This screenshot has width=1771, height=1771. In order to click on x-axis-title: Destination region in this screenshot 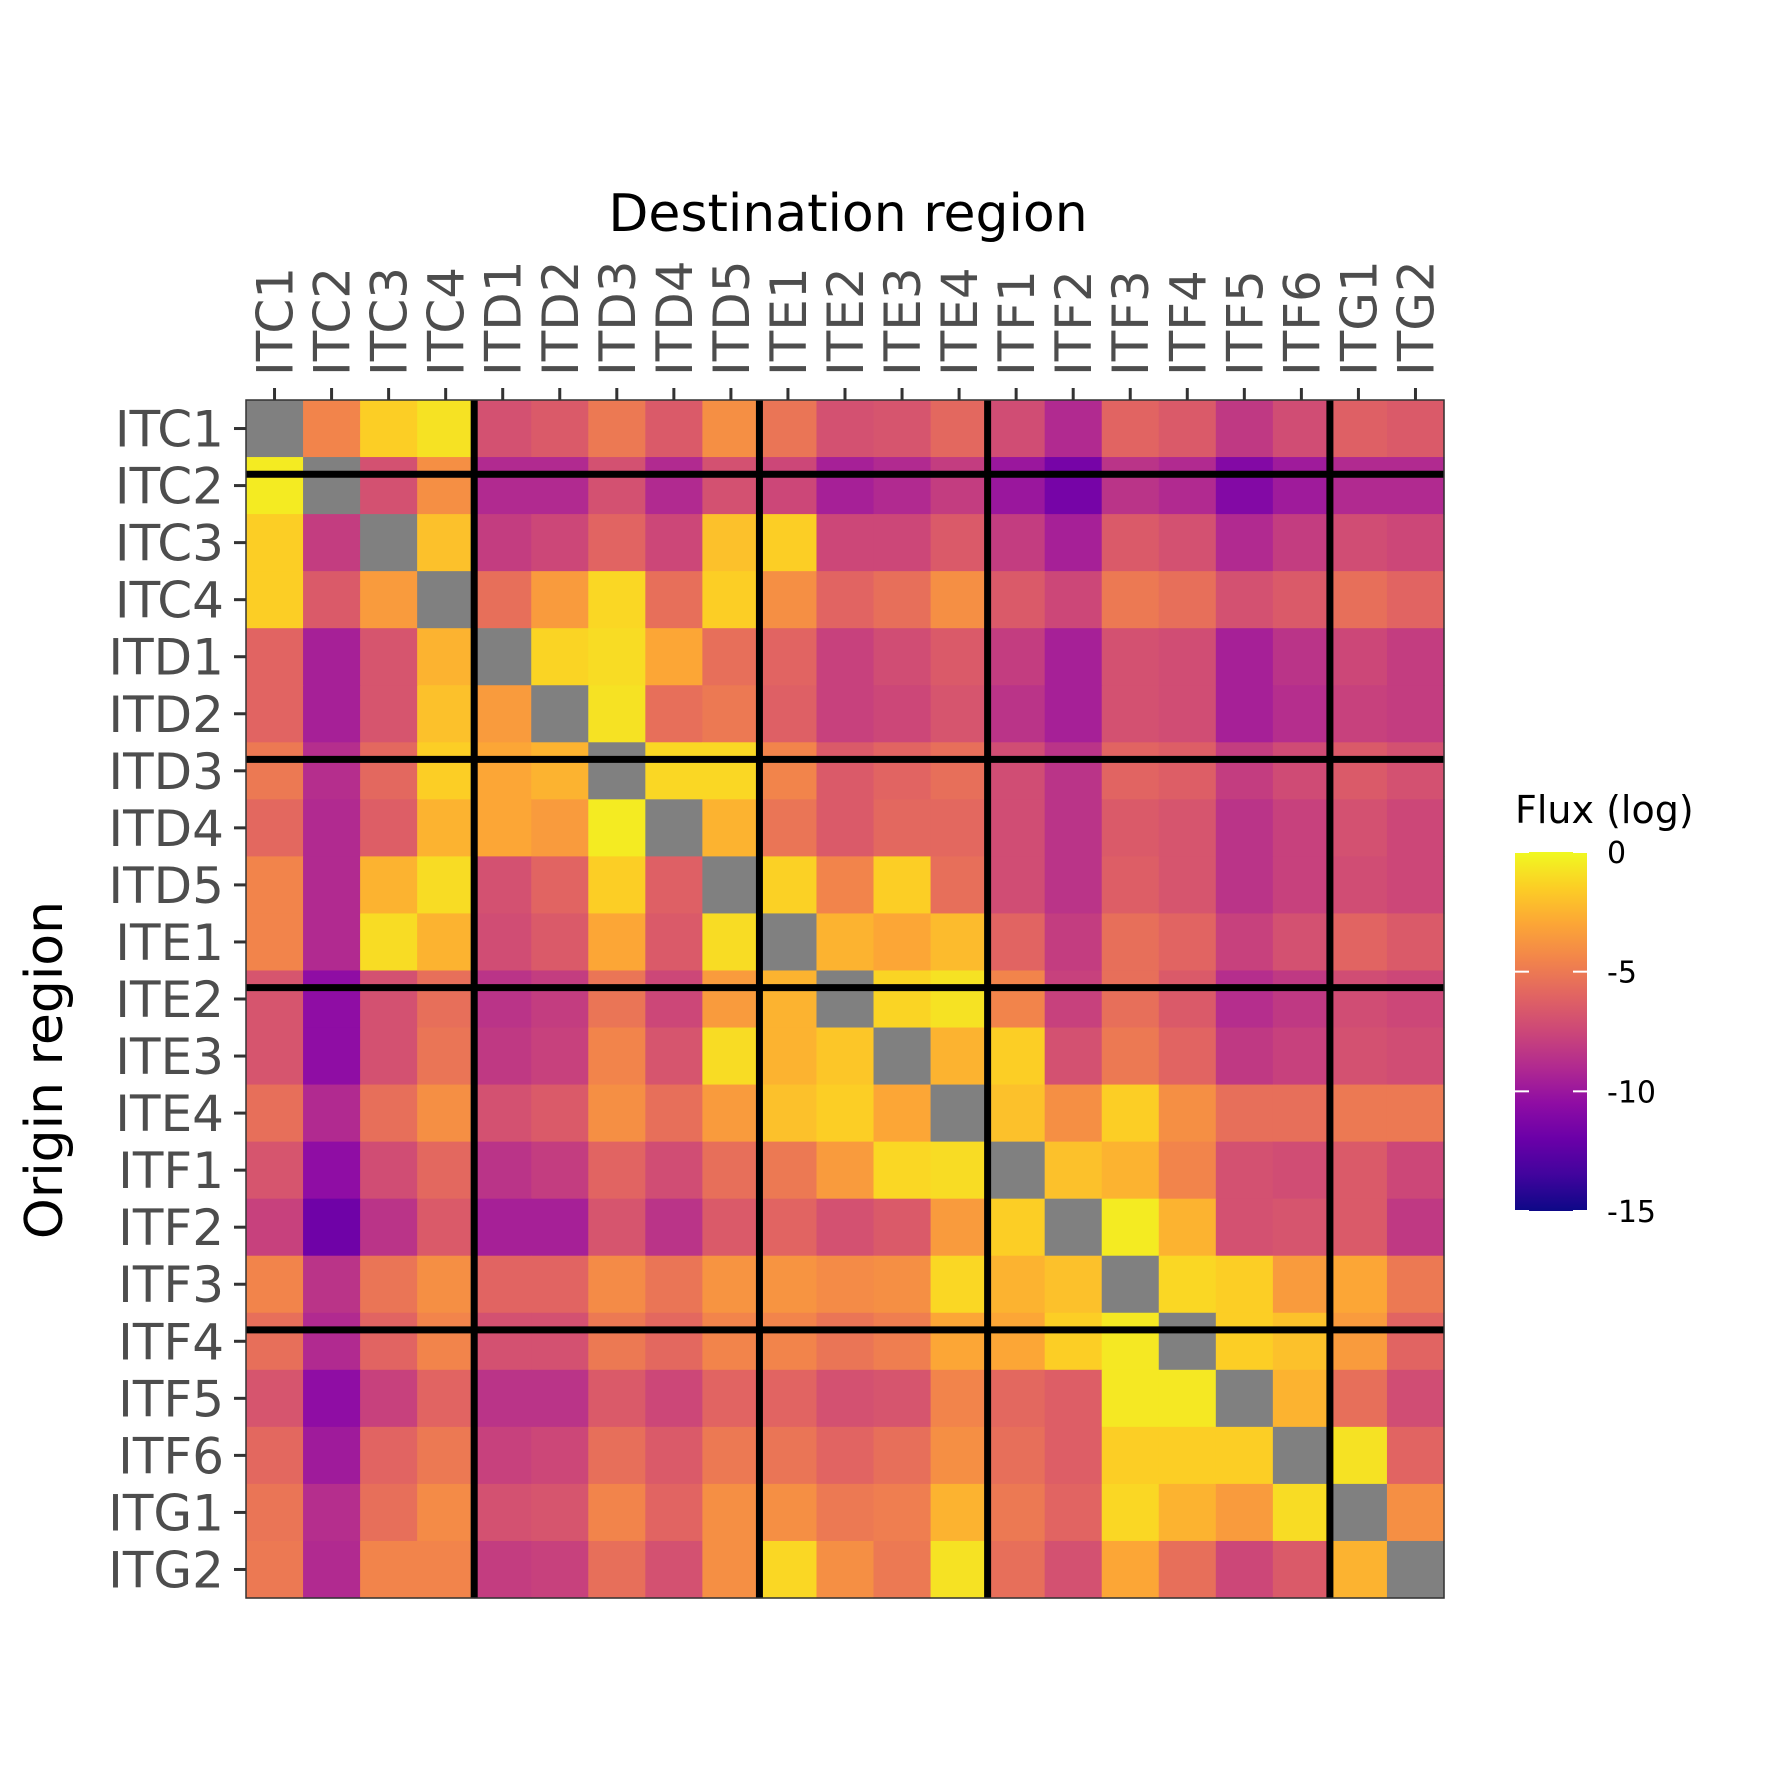, I will do `click(847, 214)`.